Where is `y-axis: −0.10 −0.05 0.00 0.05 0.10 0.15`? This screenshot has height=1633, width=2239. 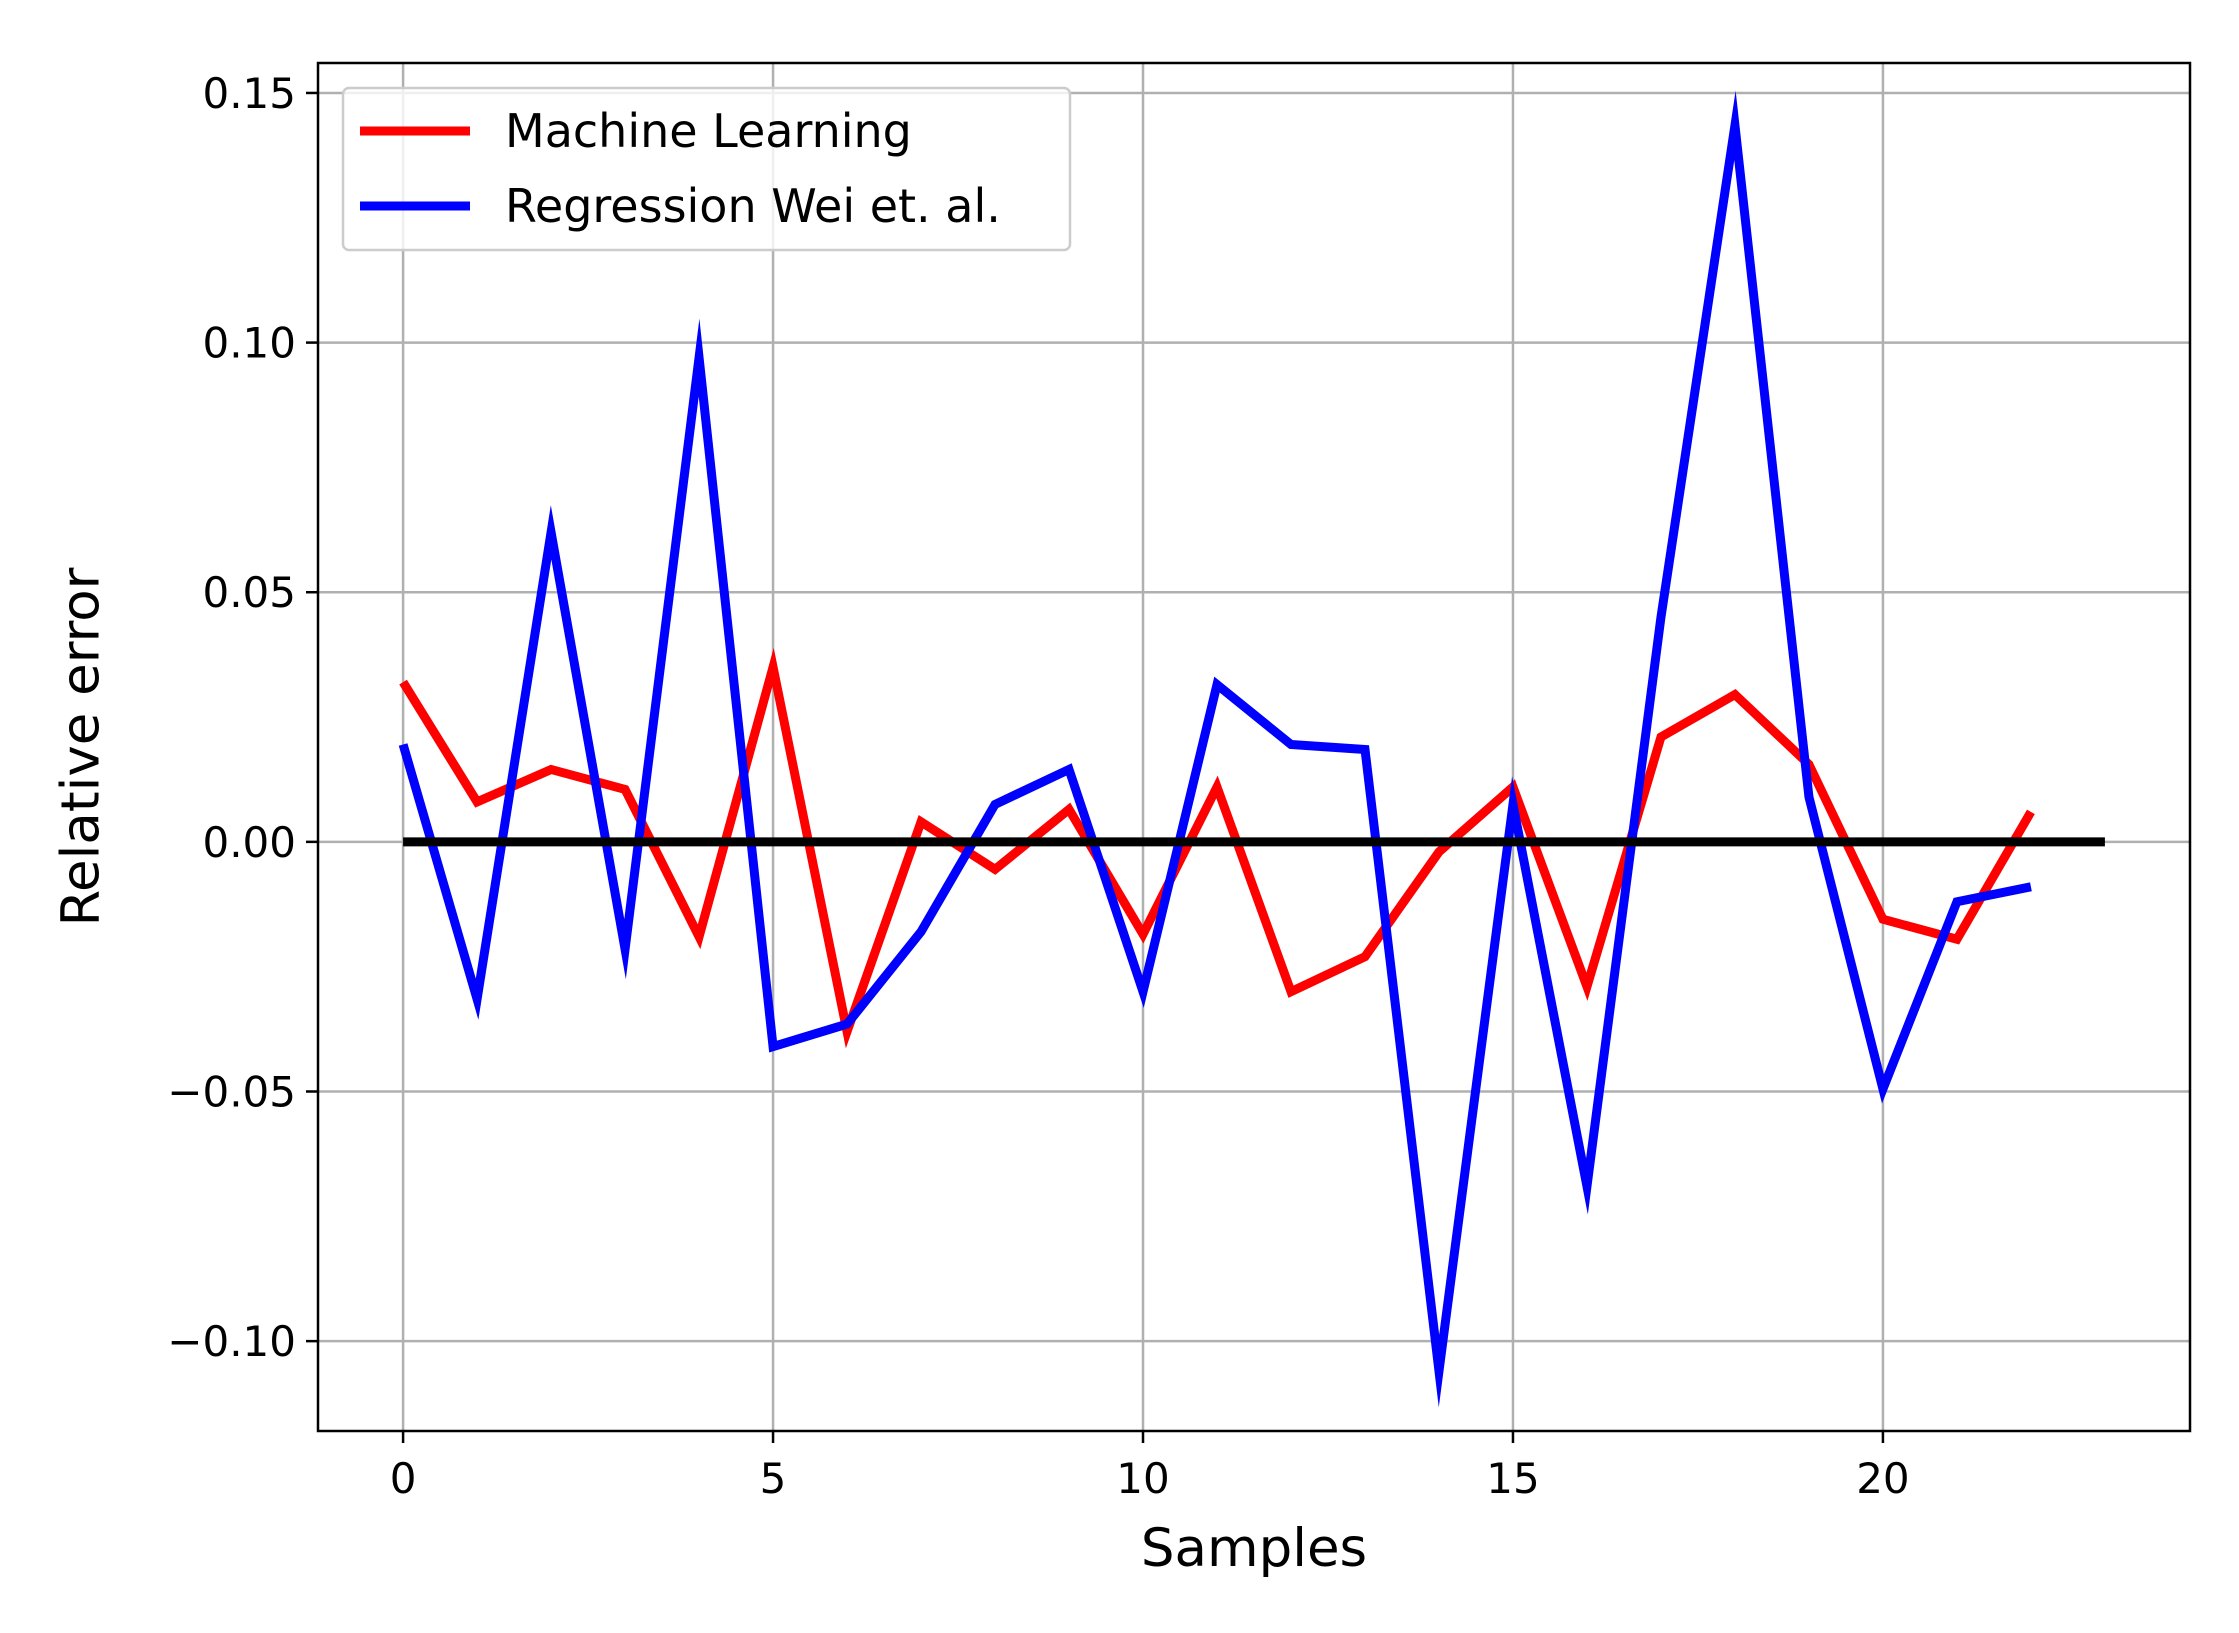 y-axis: −0.10 −0.05 0.00 0.05 0.10 0.15 is located at coordinates (242, 717).